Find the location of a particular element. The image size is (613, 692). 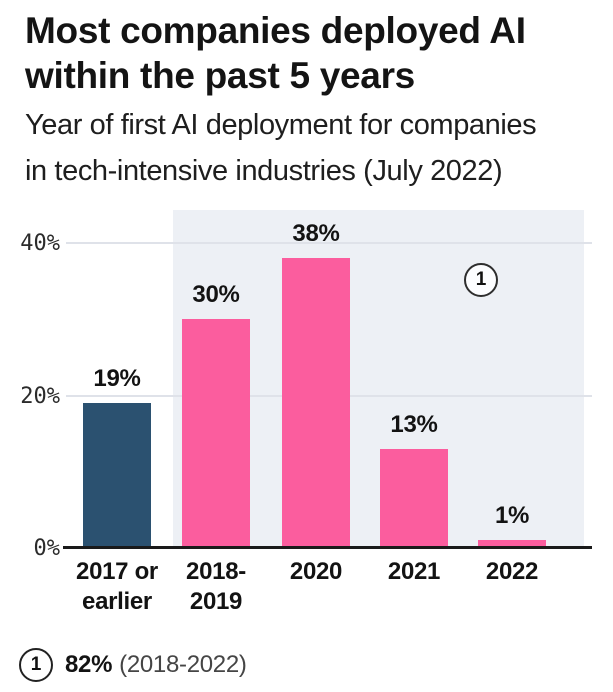

title-line-1: Most companies deployed AI is located at coordinates (275, 30).